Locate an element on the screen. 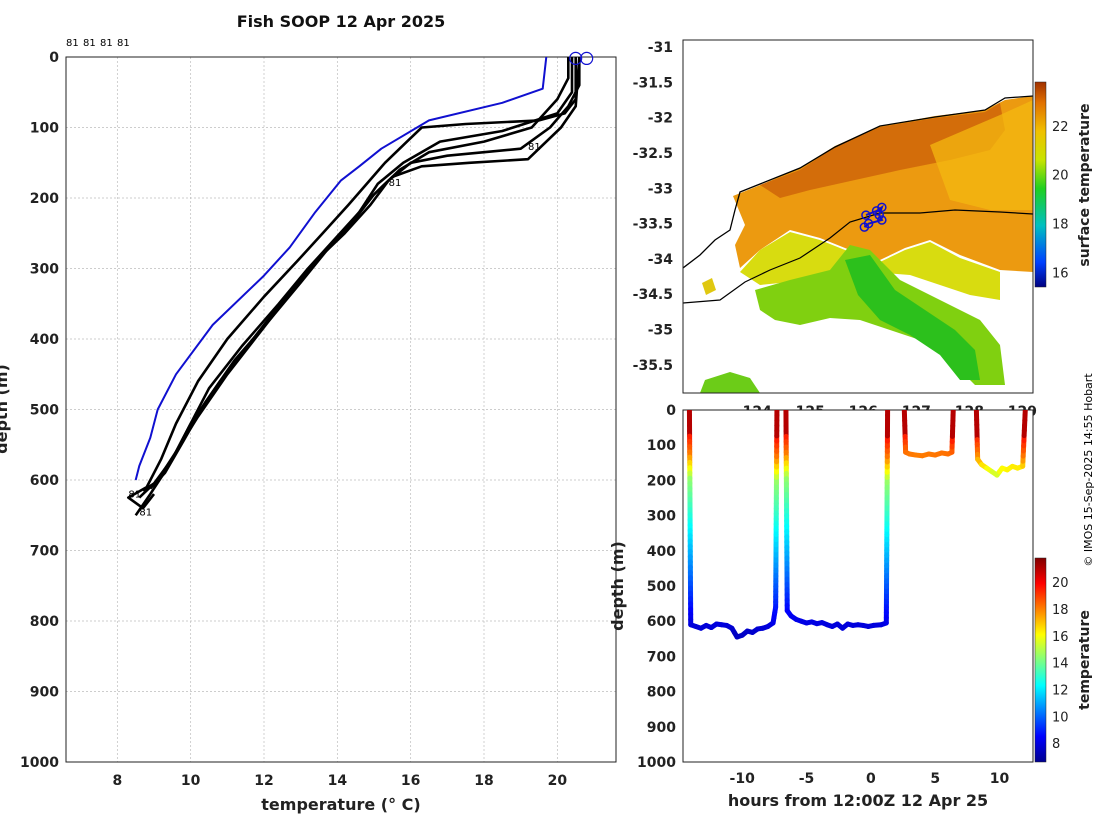  map-area is located at coordinates (858, 216).